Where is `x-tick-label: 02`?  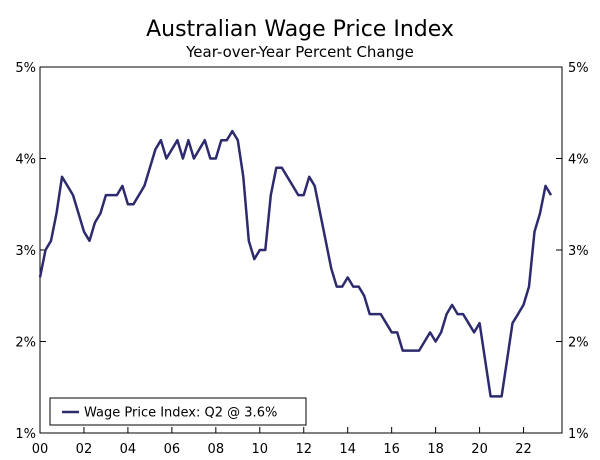
x-tick-label: 02 is located at coordinates (84, 449).